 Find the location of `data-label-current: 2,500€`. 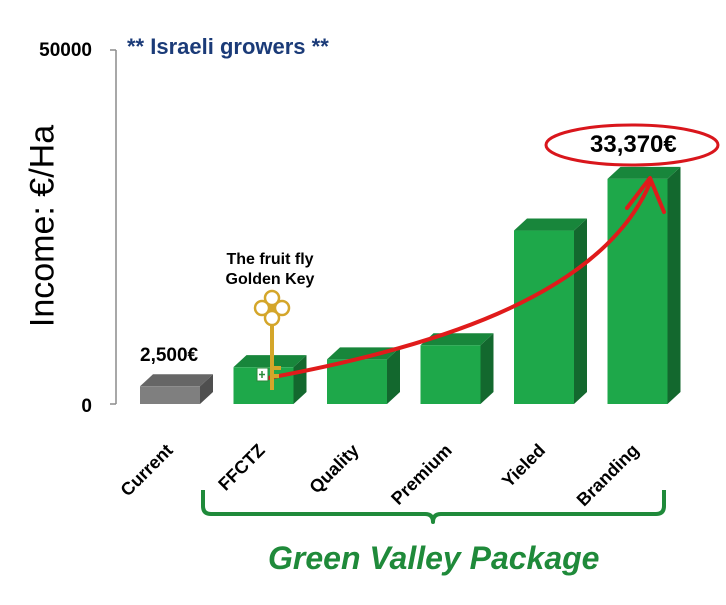

data-label-current: 2,500€ is located at coordinates (169, 355).